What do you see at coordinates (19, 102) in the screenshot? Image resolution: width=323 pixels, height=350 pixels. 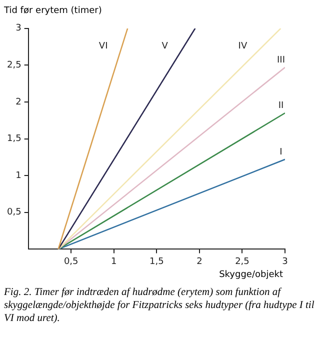 I see `y-tick-label: 2` at bounding box center [19, 102].